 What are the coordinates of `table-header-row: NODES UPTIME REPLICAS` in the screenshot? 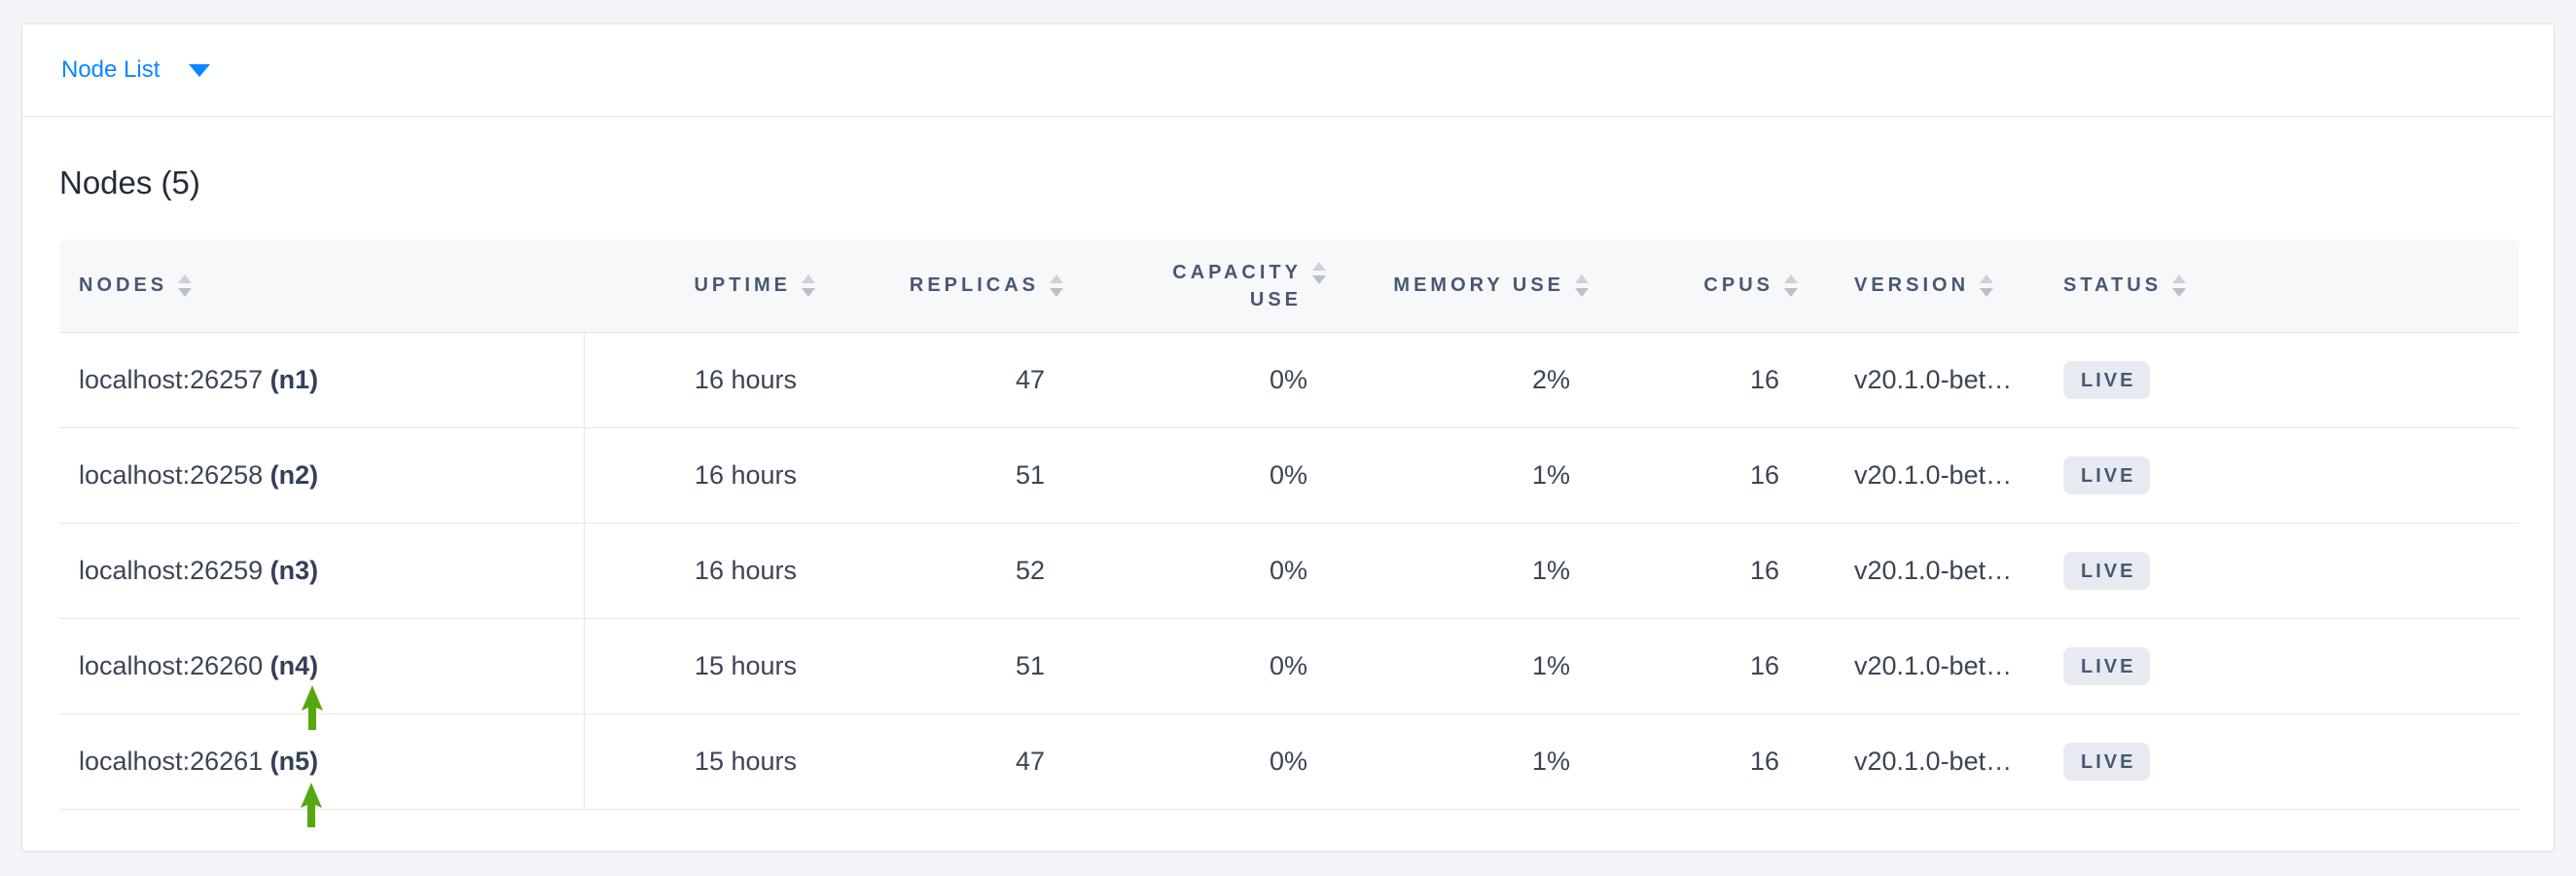 It's located at (1289, 286).